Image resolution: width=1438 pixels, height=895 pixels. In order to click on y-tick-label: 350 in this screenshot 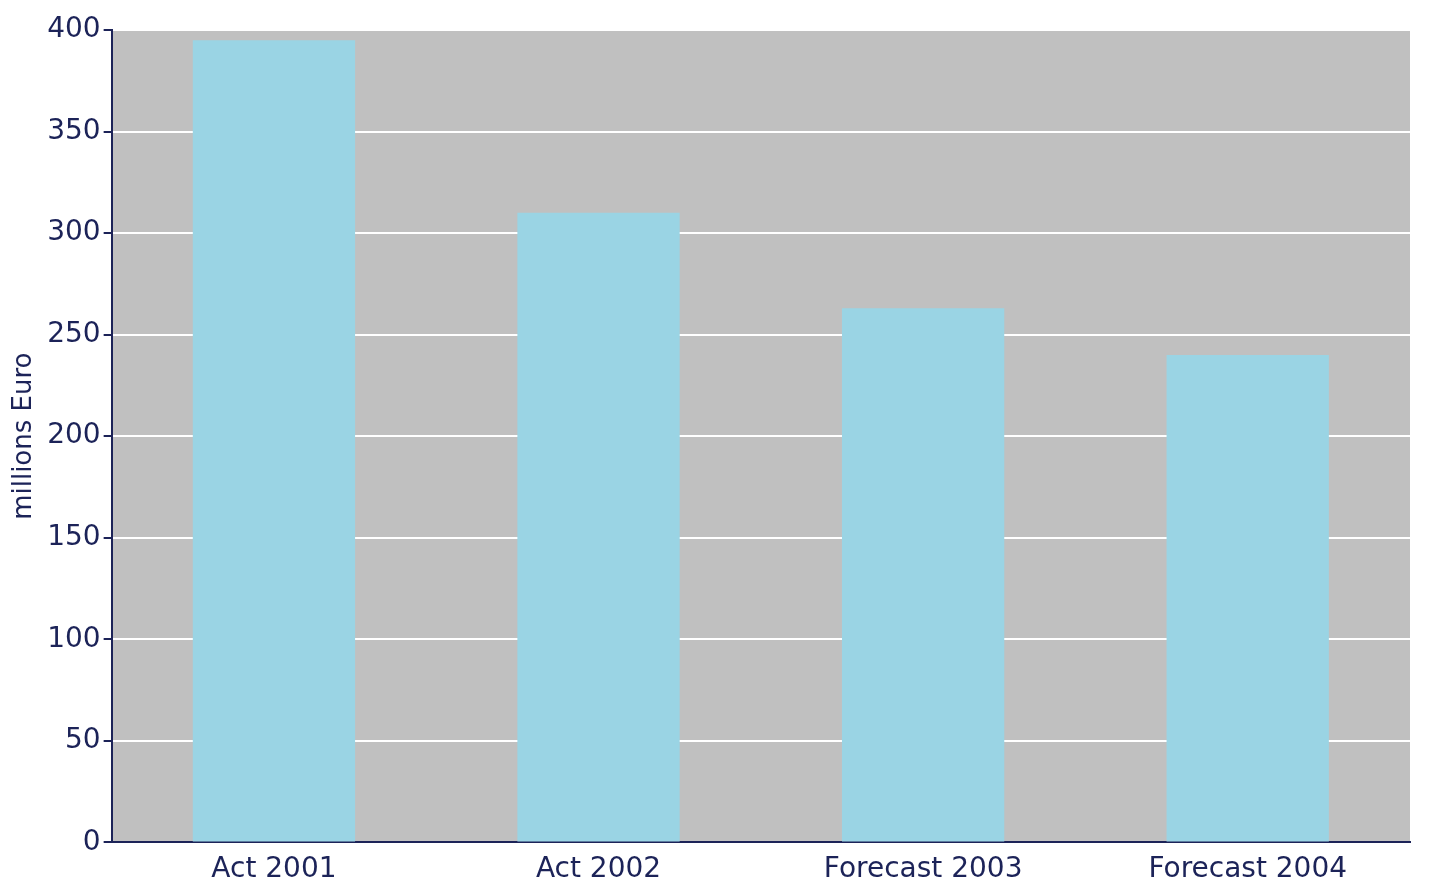, I will do `click(74, 129)`.